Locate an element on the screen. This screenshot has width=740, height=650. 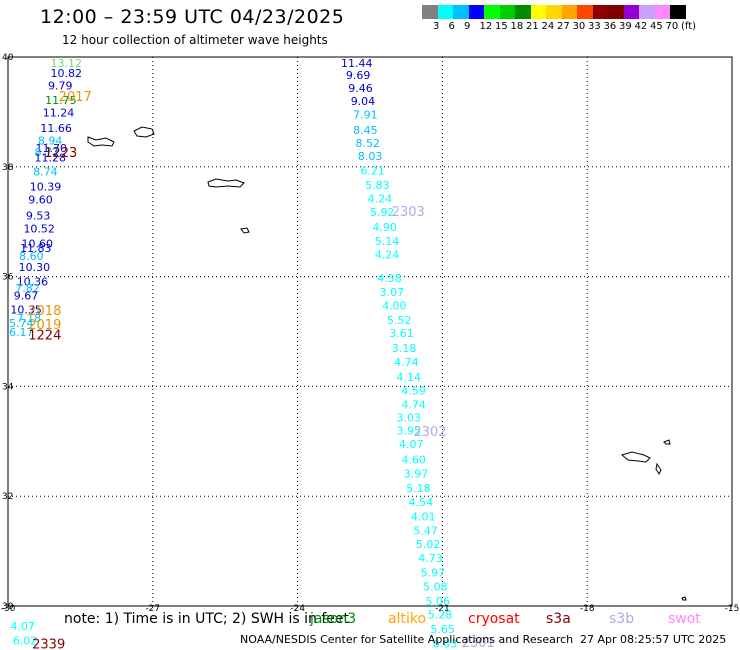
wave-height-label: 8.74 is located at coordinates (45, 172).